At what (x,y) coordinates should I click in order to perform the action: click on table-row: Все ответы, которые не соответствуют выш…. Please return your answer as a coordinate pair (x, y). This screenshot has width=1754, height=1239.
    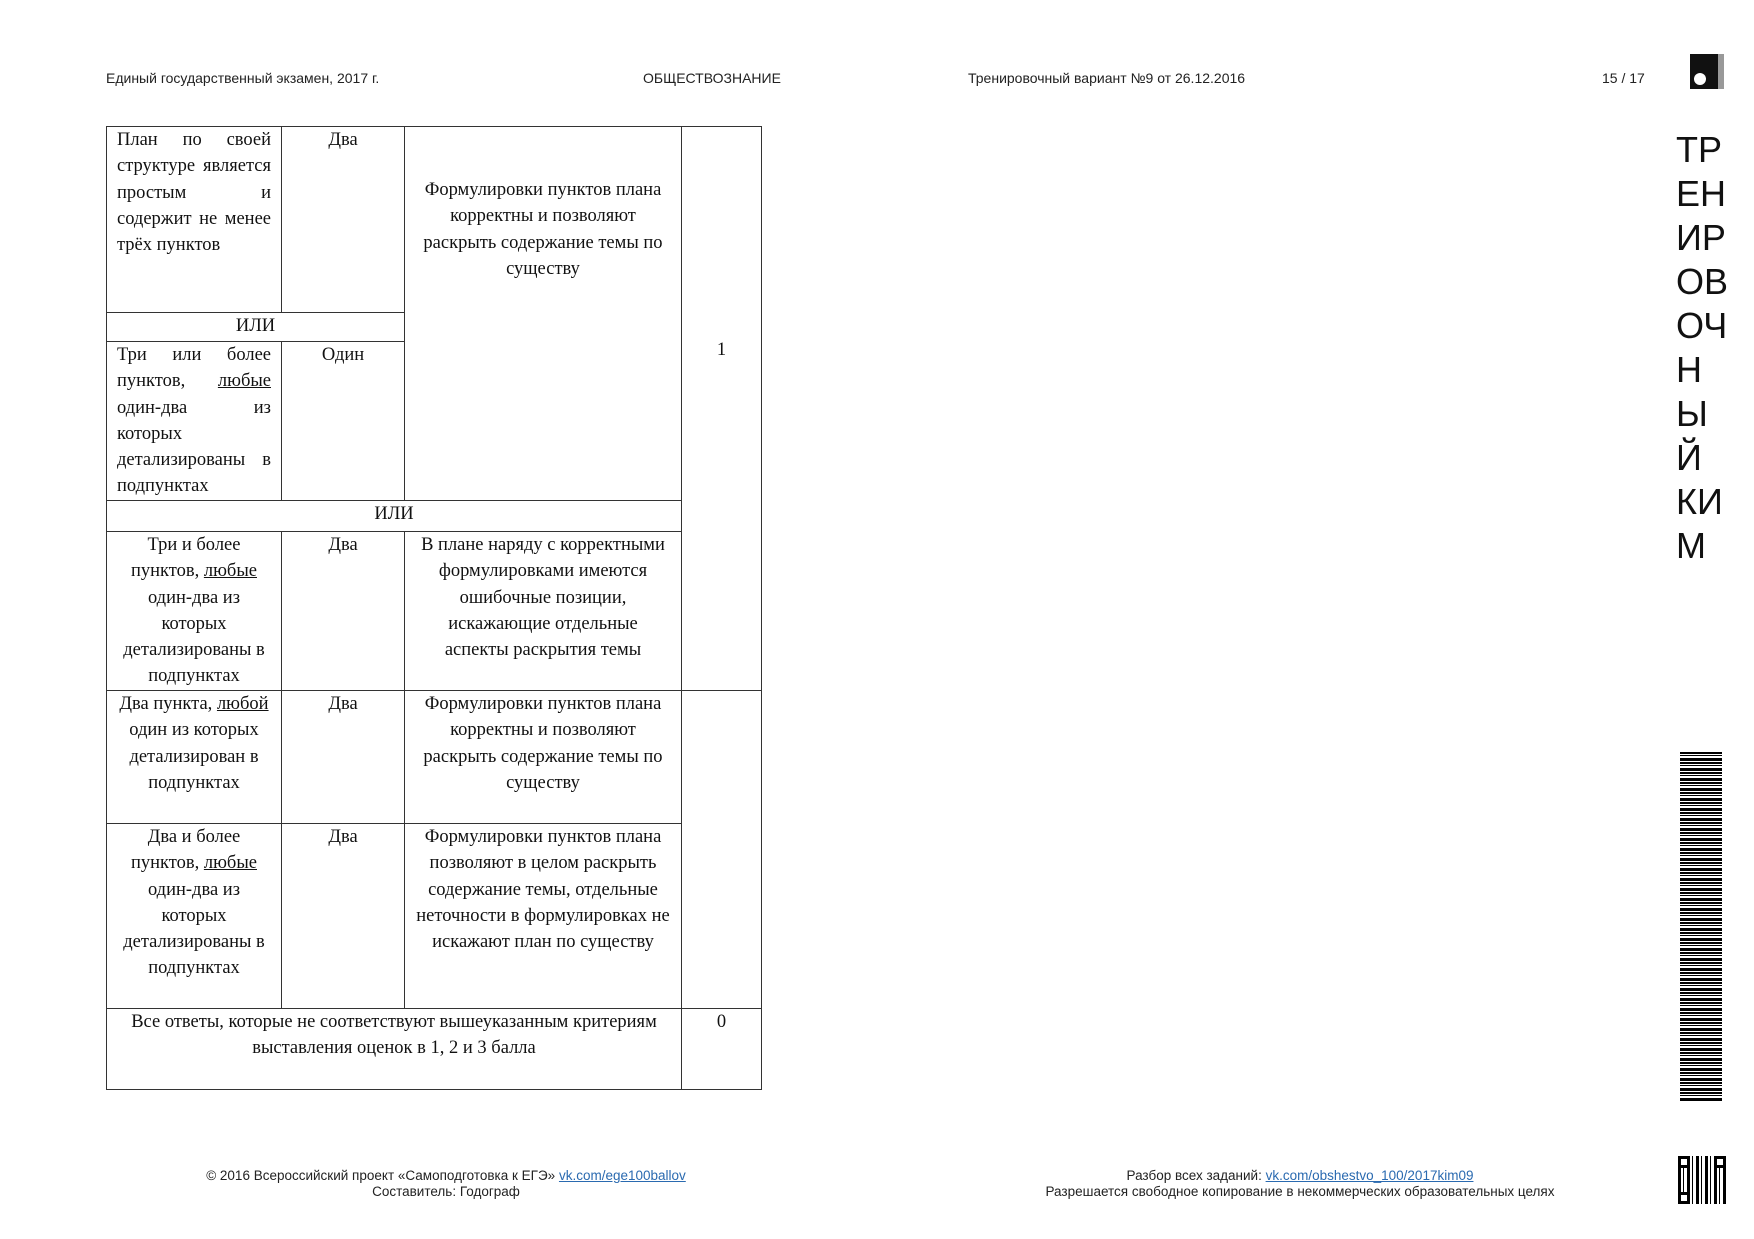
    Looking at the image, I should click on (434, 1049).